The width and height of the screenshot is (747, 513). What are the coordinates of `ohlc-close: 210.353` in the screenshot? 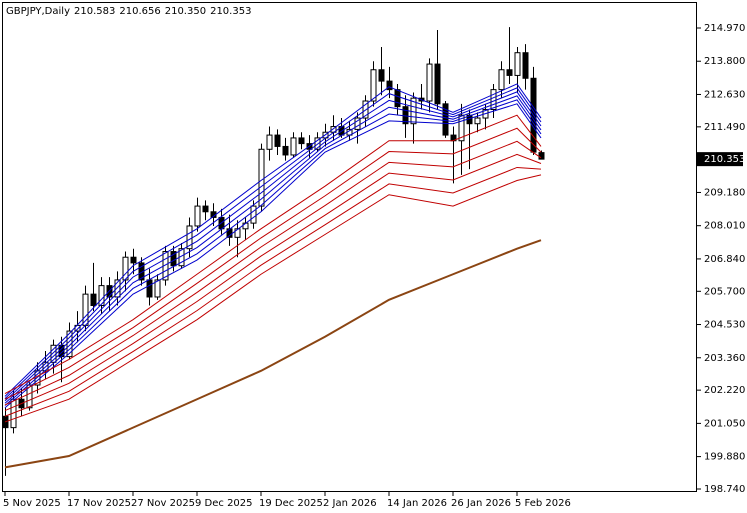 It's located at (230, 11).